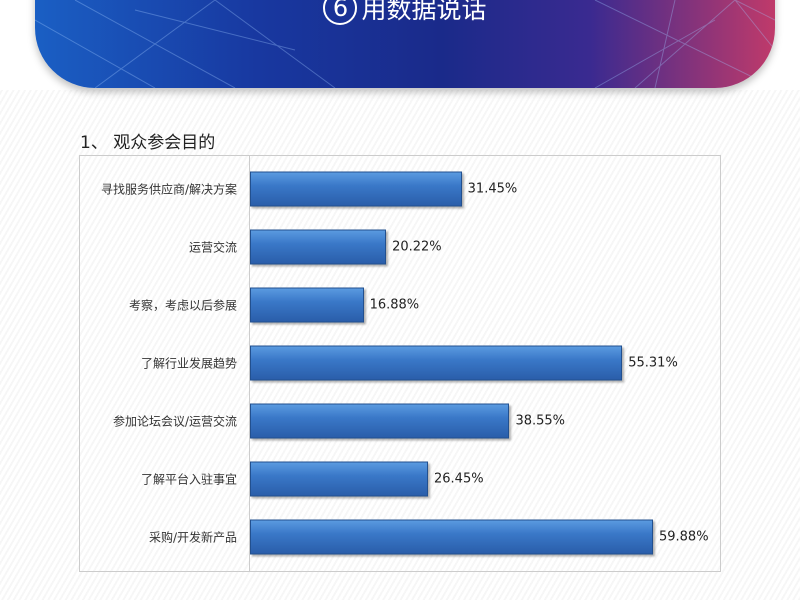 This screenshot has width=800, height=600. What do you see at coordinates (188, 363) in the screenshot?
I see `category-label: 了解行业发展趋势` at bounding box center [188, 363].